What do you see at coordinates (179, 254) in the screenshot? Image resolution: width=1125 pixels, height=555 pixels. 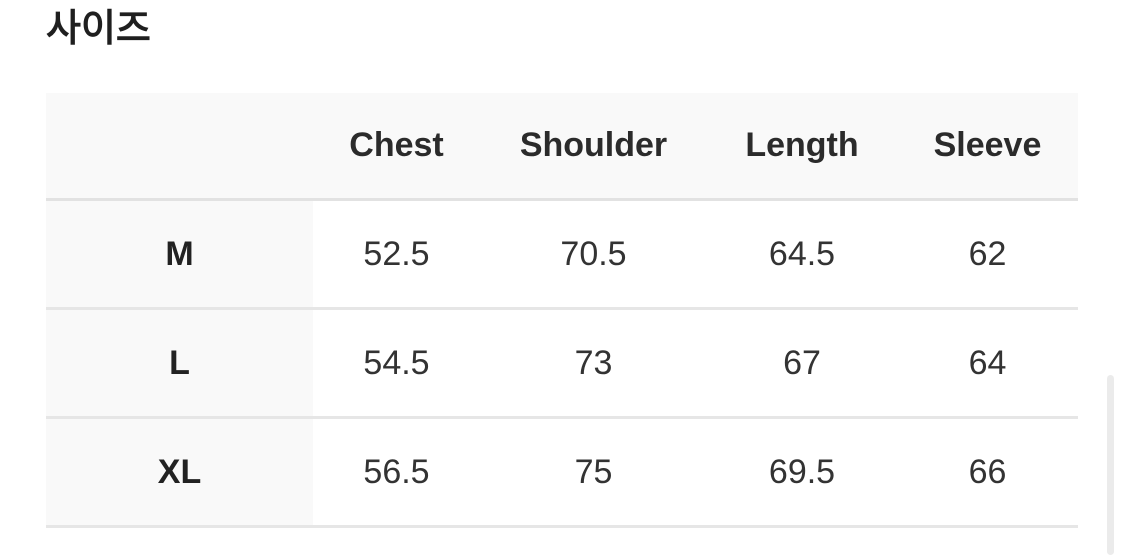 I see `size-label: M` at bounding box center [179, 254].